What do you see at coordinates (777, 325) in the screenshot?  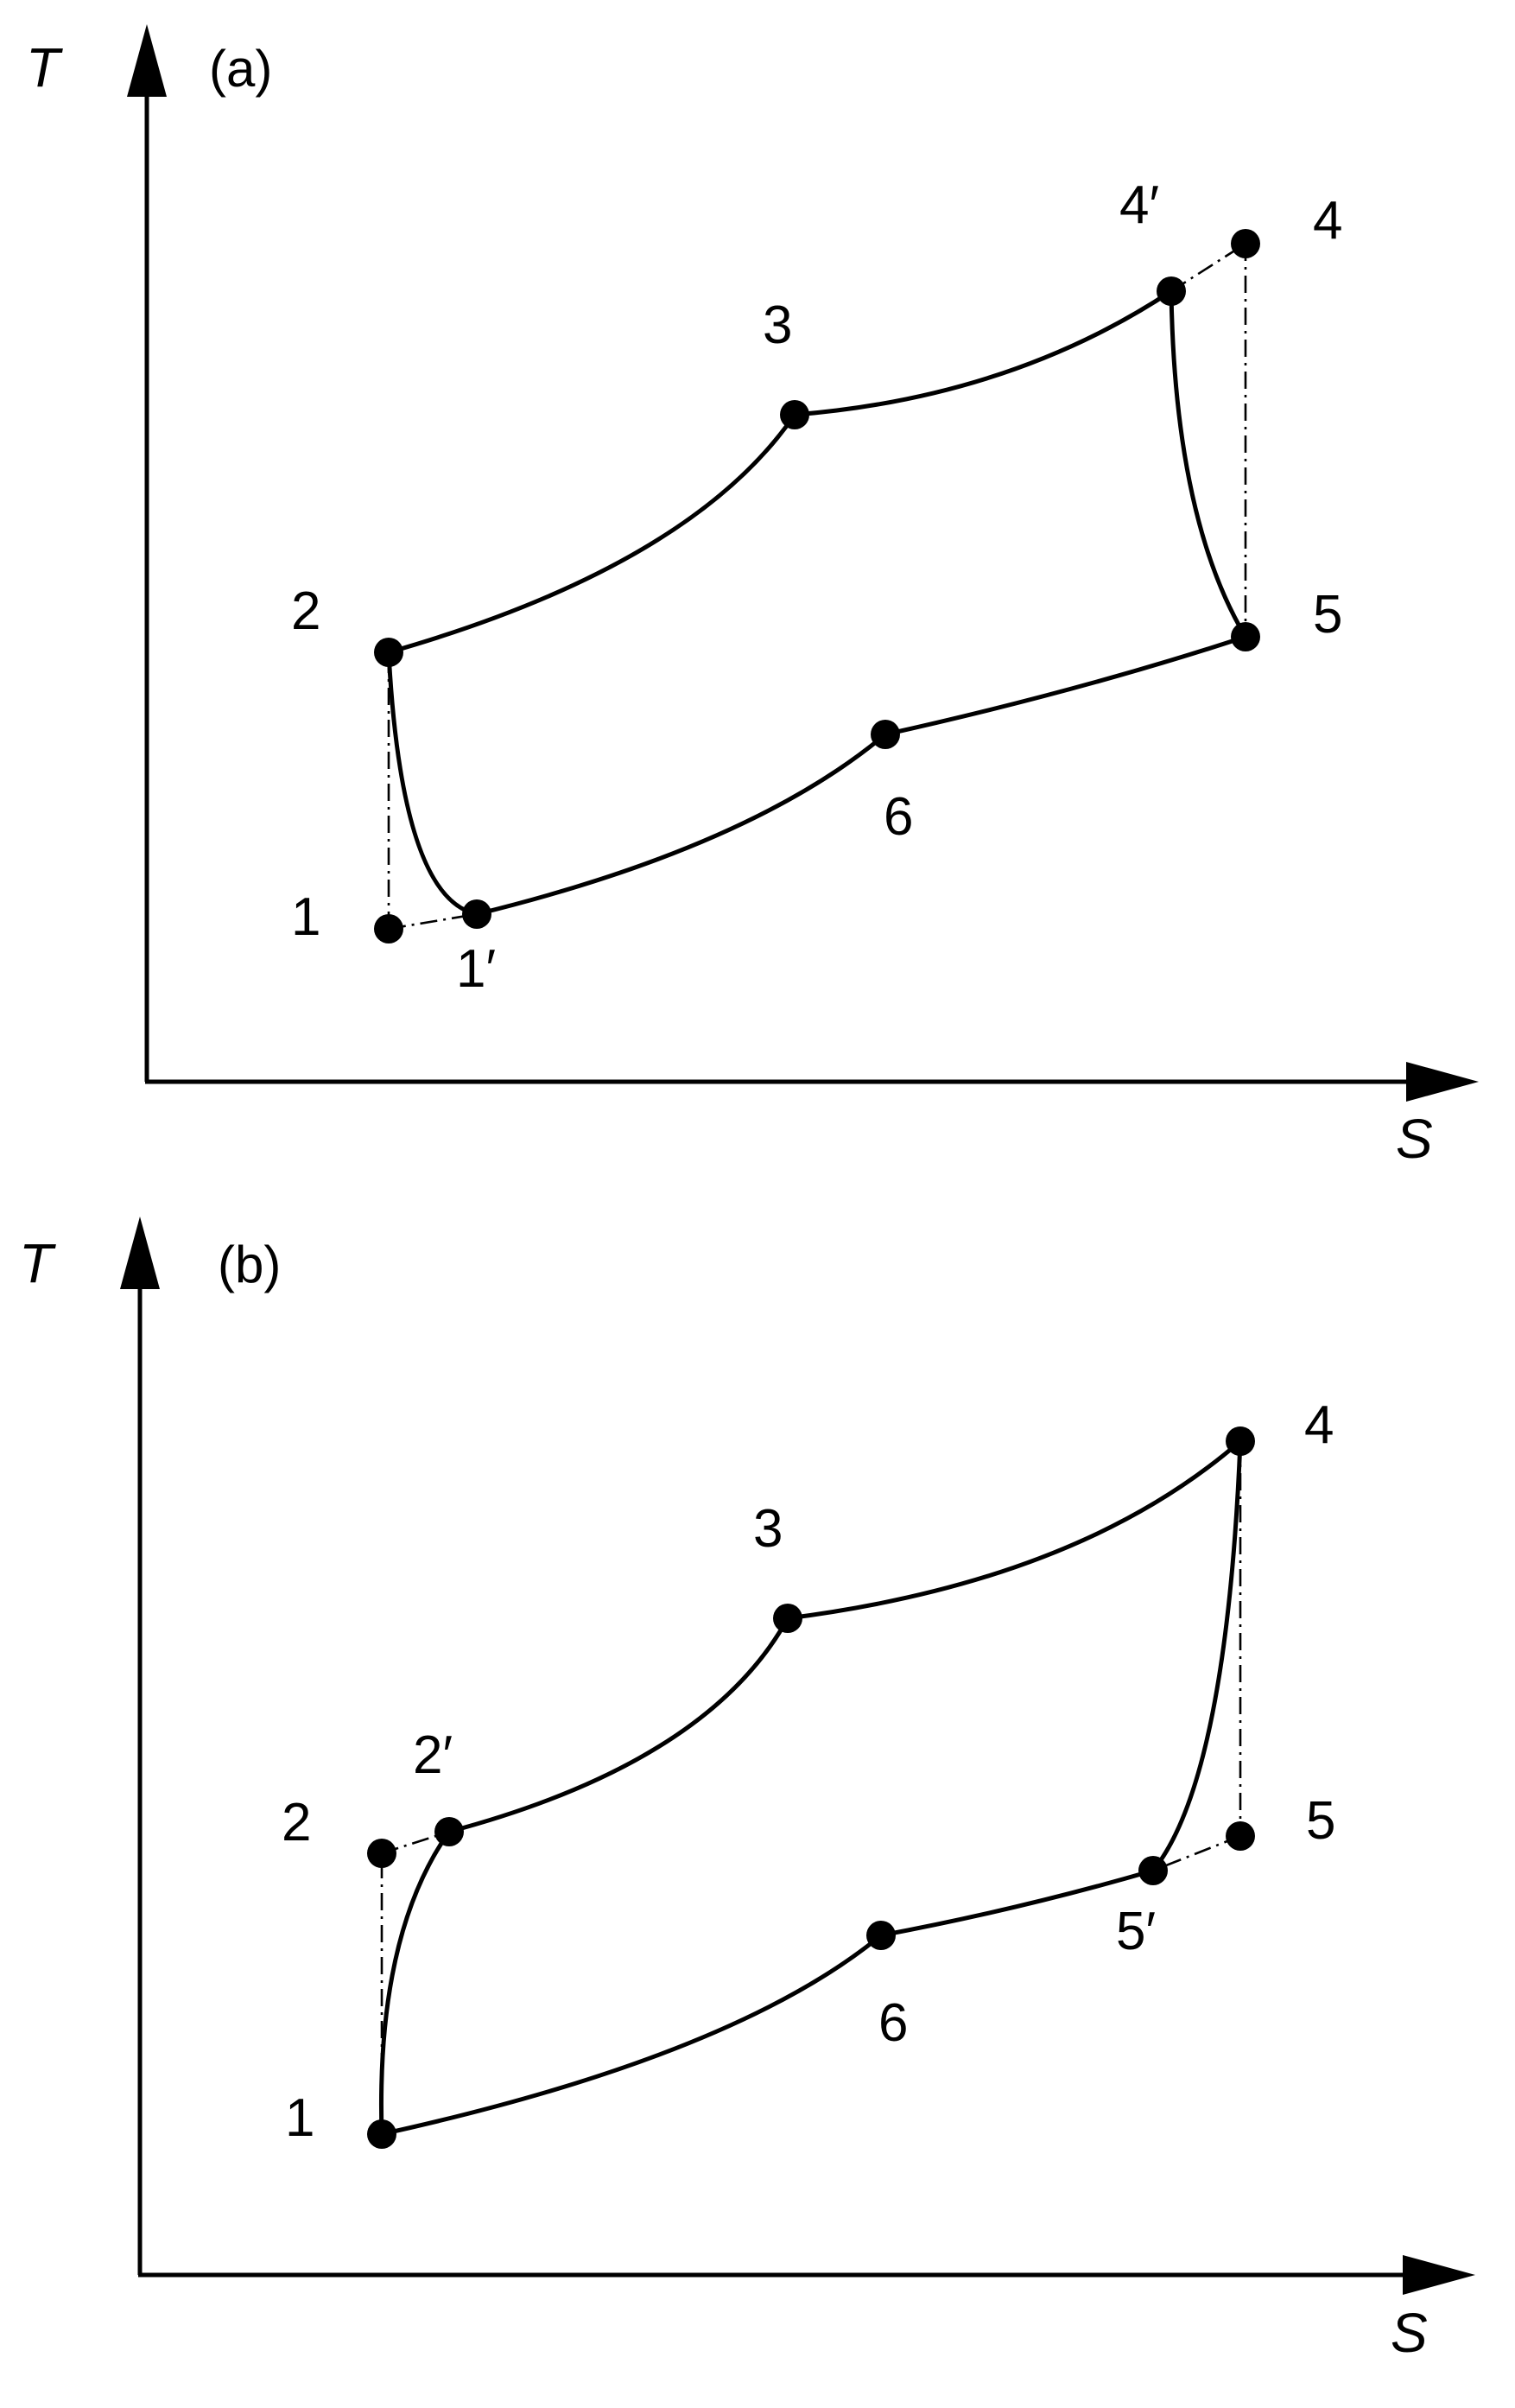 I see `panel-a-label-3: 3` at bounding box center [777, 325].